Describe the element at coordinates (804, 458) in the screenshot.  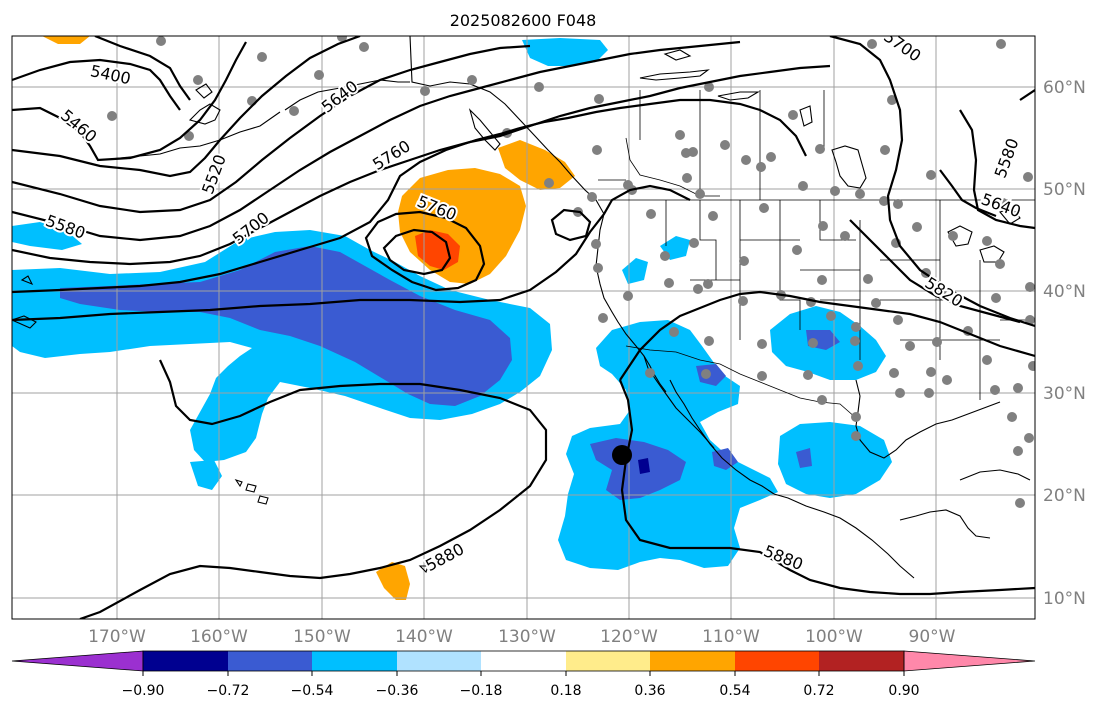
I see `anomaly-region-darkblue-gulf` at that location.